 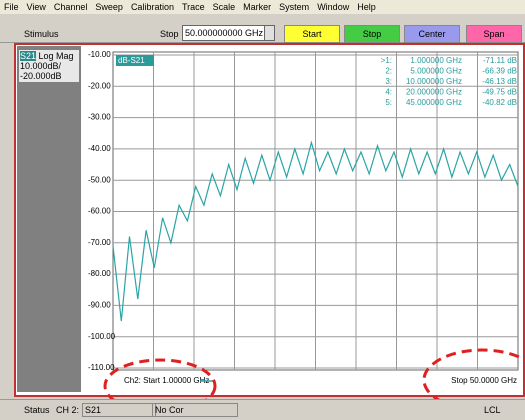 I want to click on stimulus-label: Stimulus, so click(x=41, y=34).